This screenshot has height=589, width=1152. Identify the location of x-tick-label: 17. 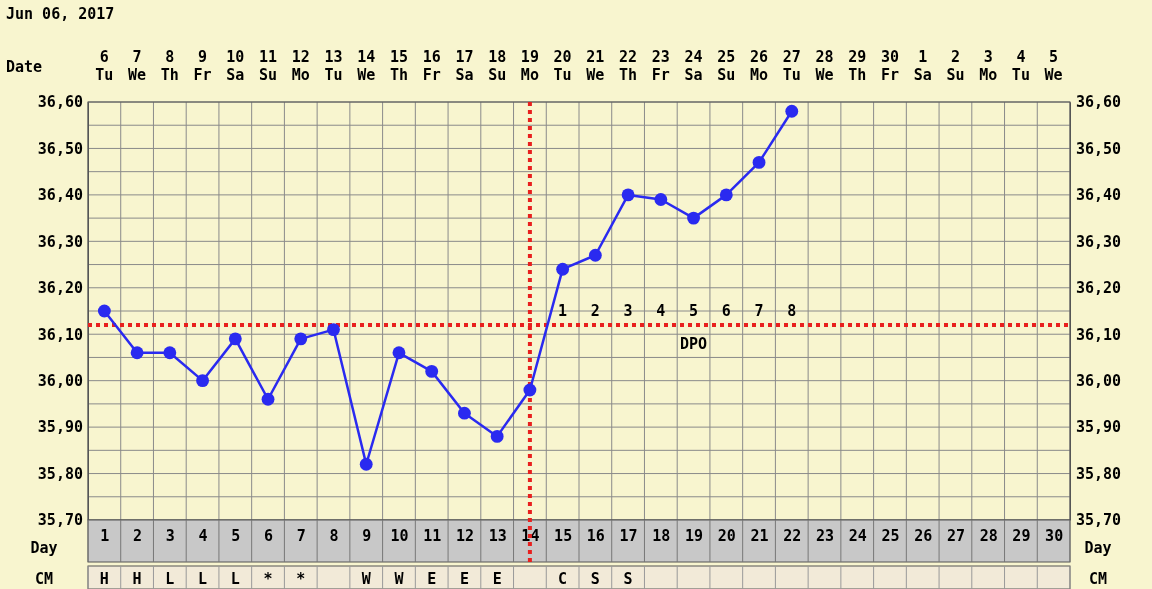
(628, 535).